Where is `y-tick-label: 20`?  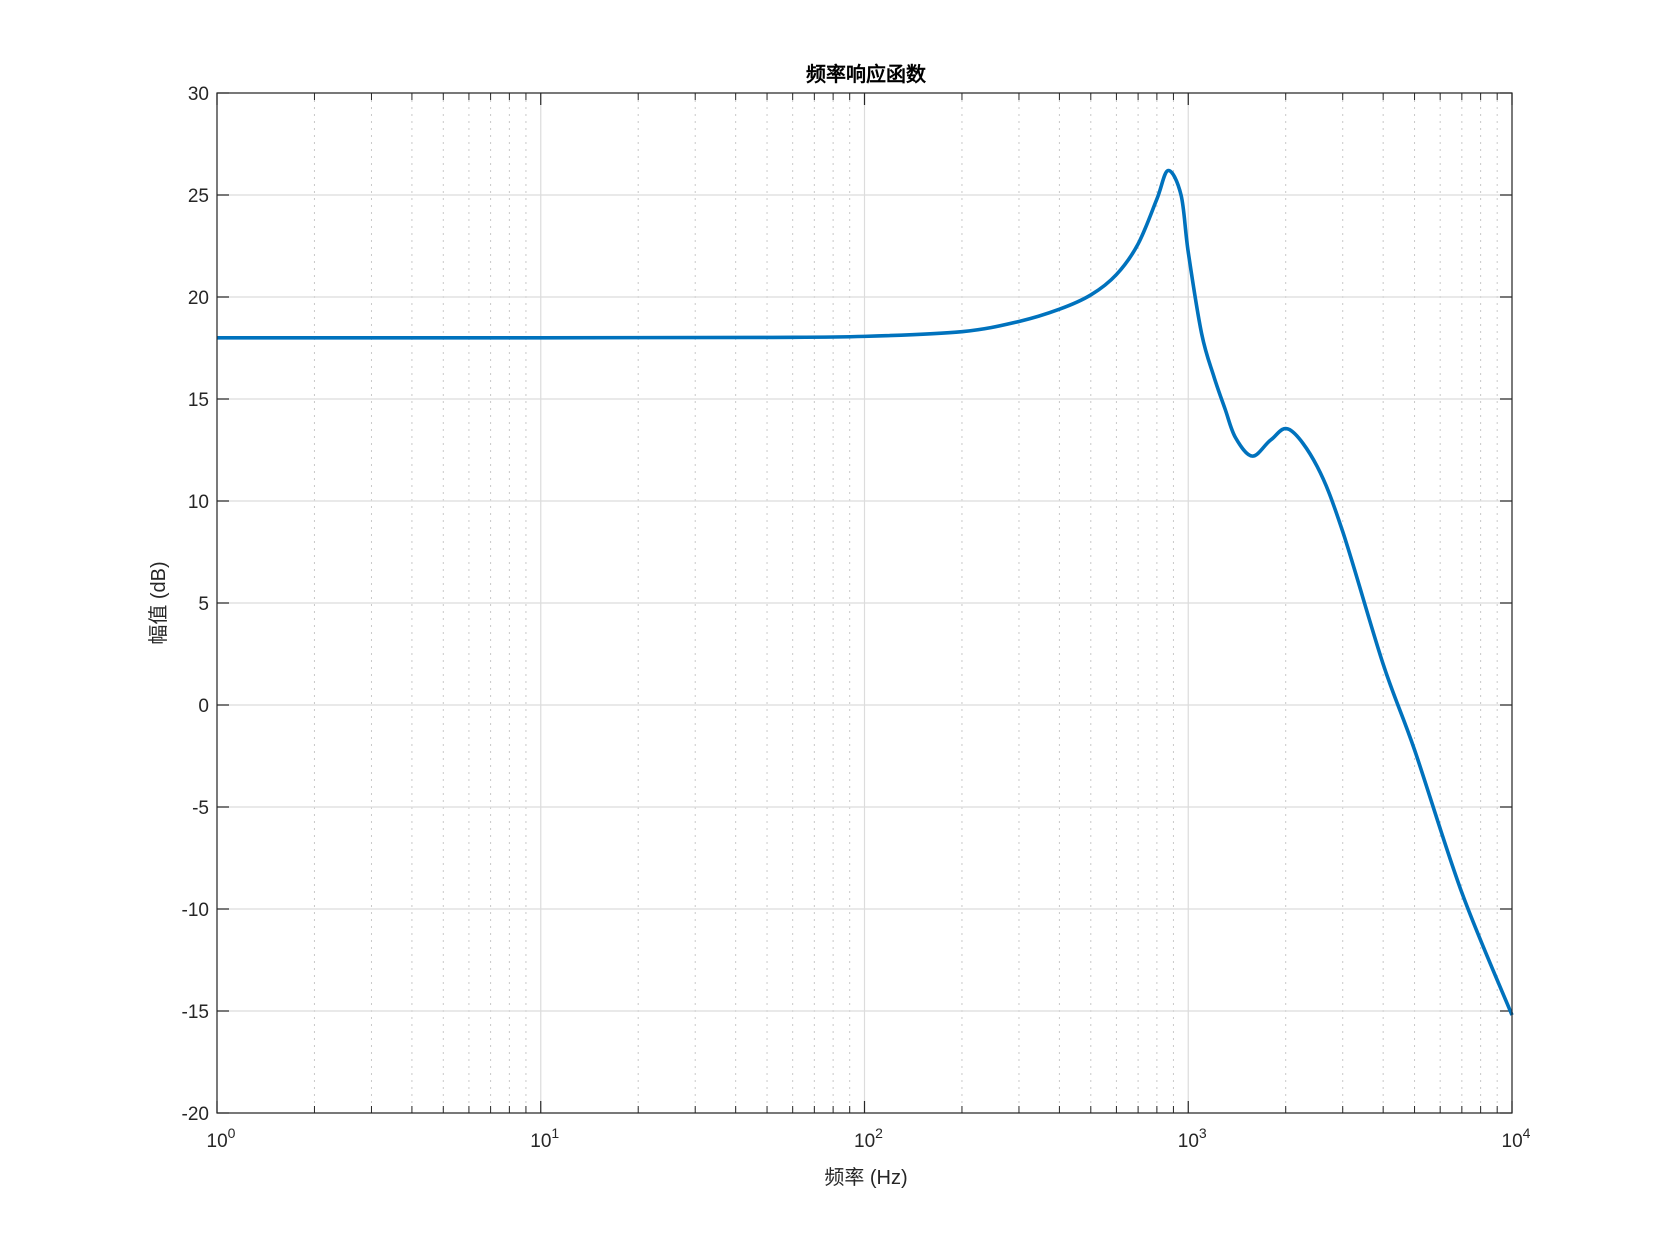 y-tick-label: 20 is located at coordinates (198, 298).